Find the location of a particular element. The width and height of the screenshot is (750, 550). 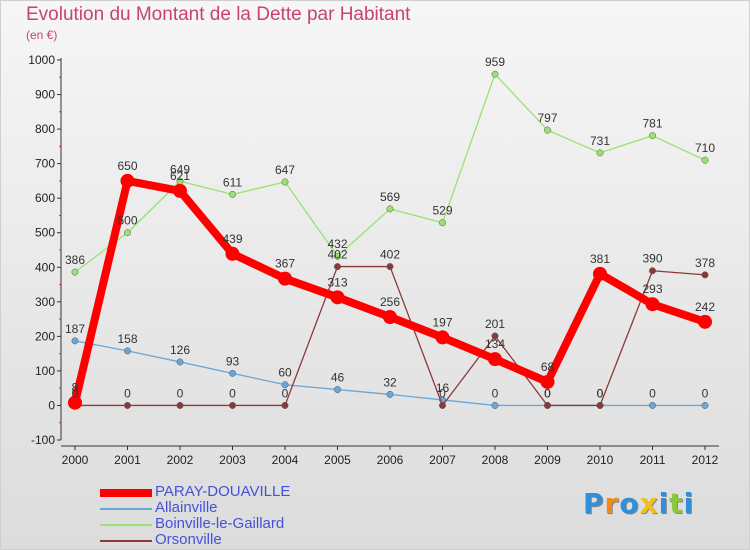

x-tick-label: 2010 is located at coordinates (600, 460).